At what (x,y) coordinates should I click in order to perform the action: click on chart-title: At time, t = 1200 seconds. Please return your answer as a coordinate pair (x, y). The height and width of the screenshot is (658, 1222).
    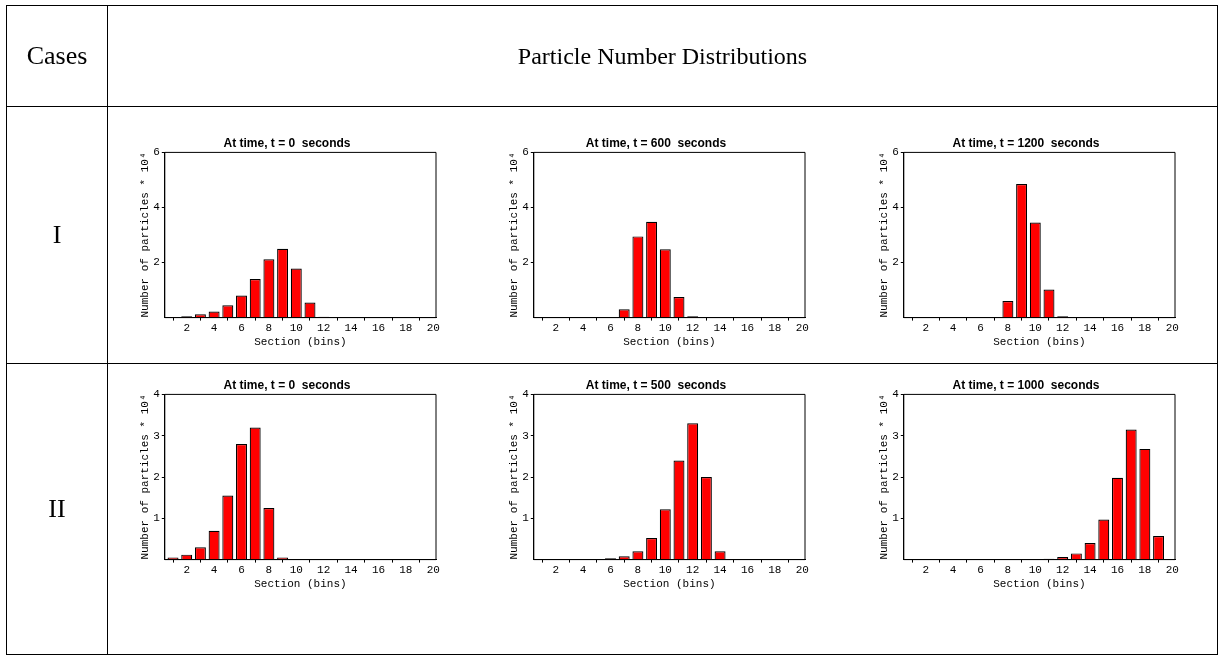
    Looking at the image, I should click on (1026, 142).